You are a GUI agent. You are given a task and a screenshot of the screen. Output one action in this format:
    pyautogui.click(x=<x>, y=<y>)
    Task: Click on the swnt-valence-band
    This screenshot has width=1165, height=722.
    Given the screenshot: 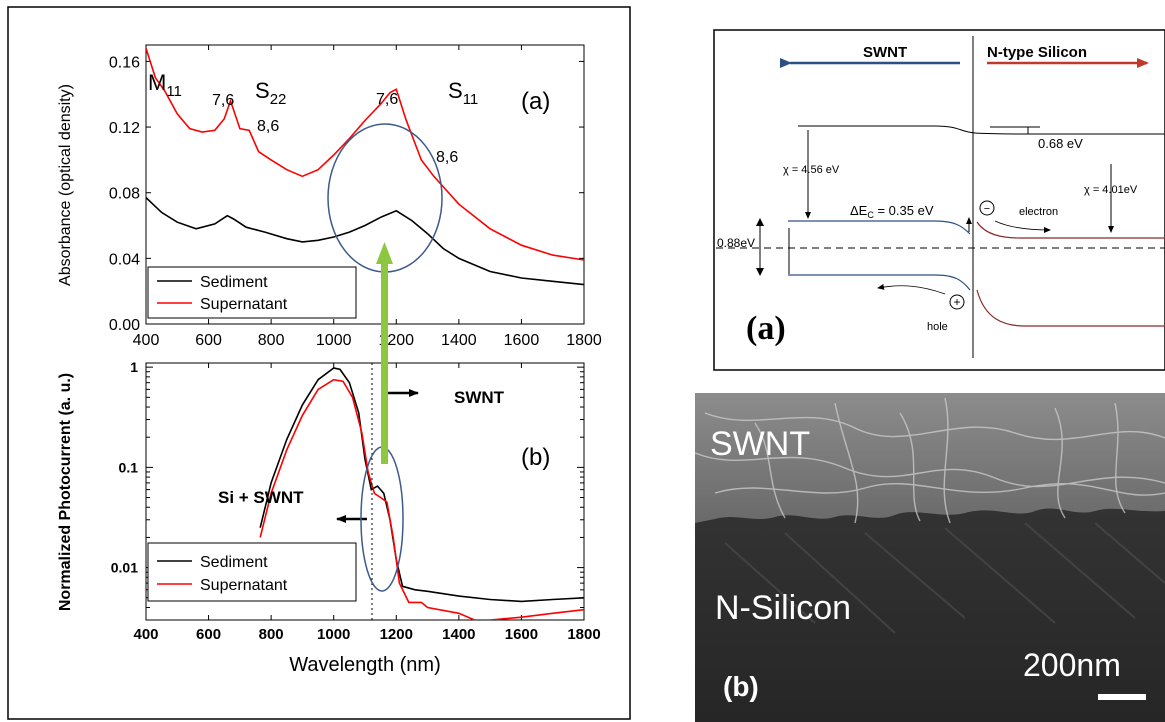 What is the action you would take?
    pyautogui.click(x=879, y=282)
    